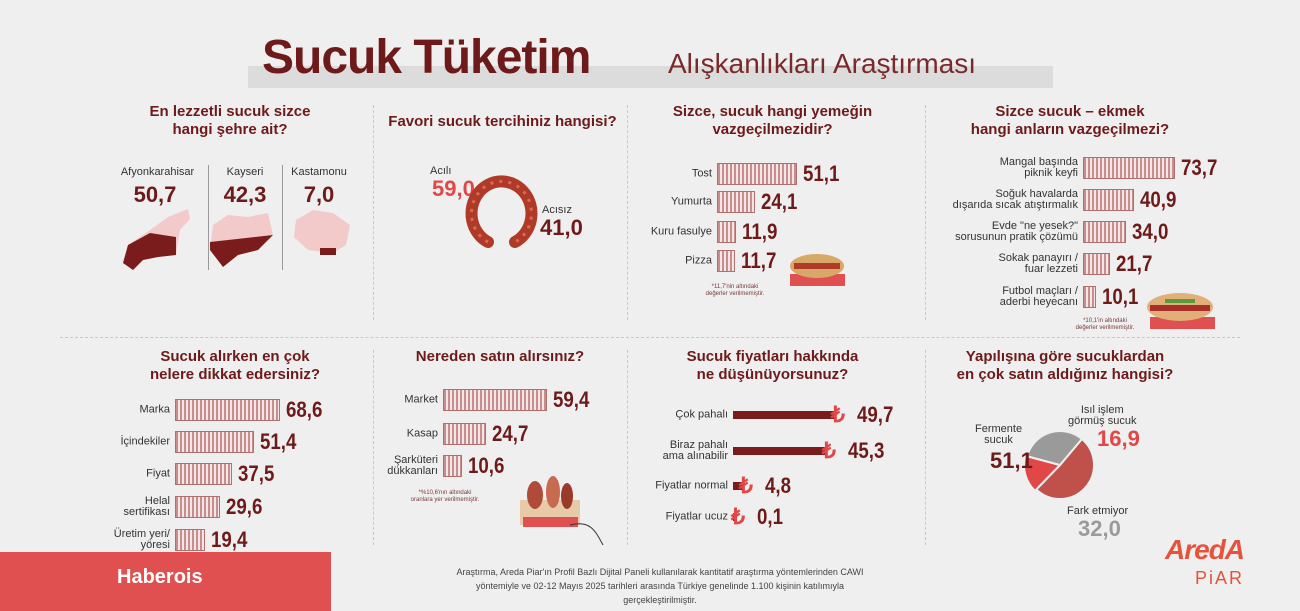  What do you see at coordinates (701, 173) in the screenshot?
I see `bar-label: Tost` at bounding box center [701, 173].